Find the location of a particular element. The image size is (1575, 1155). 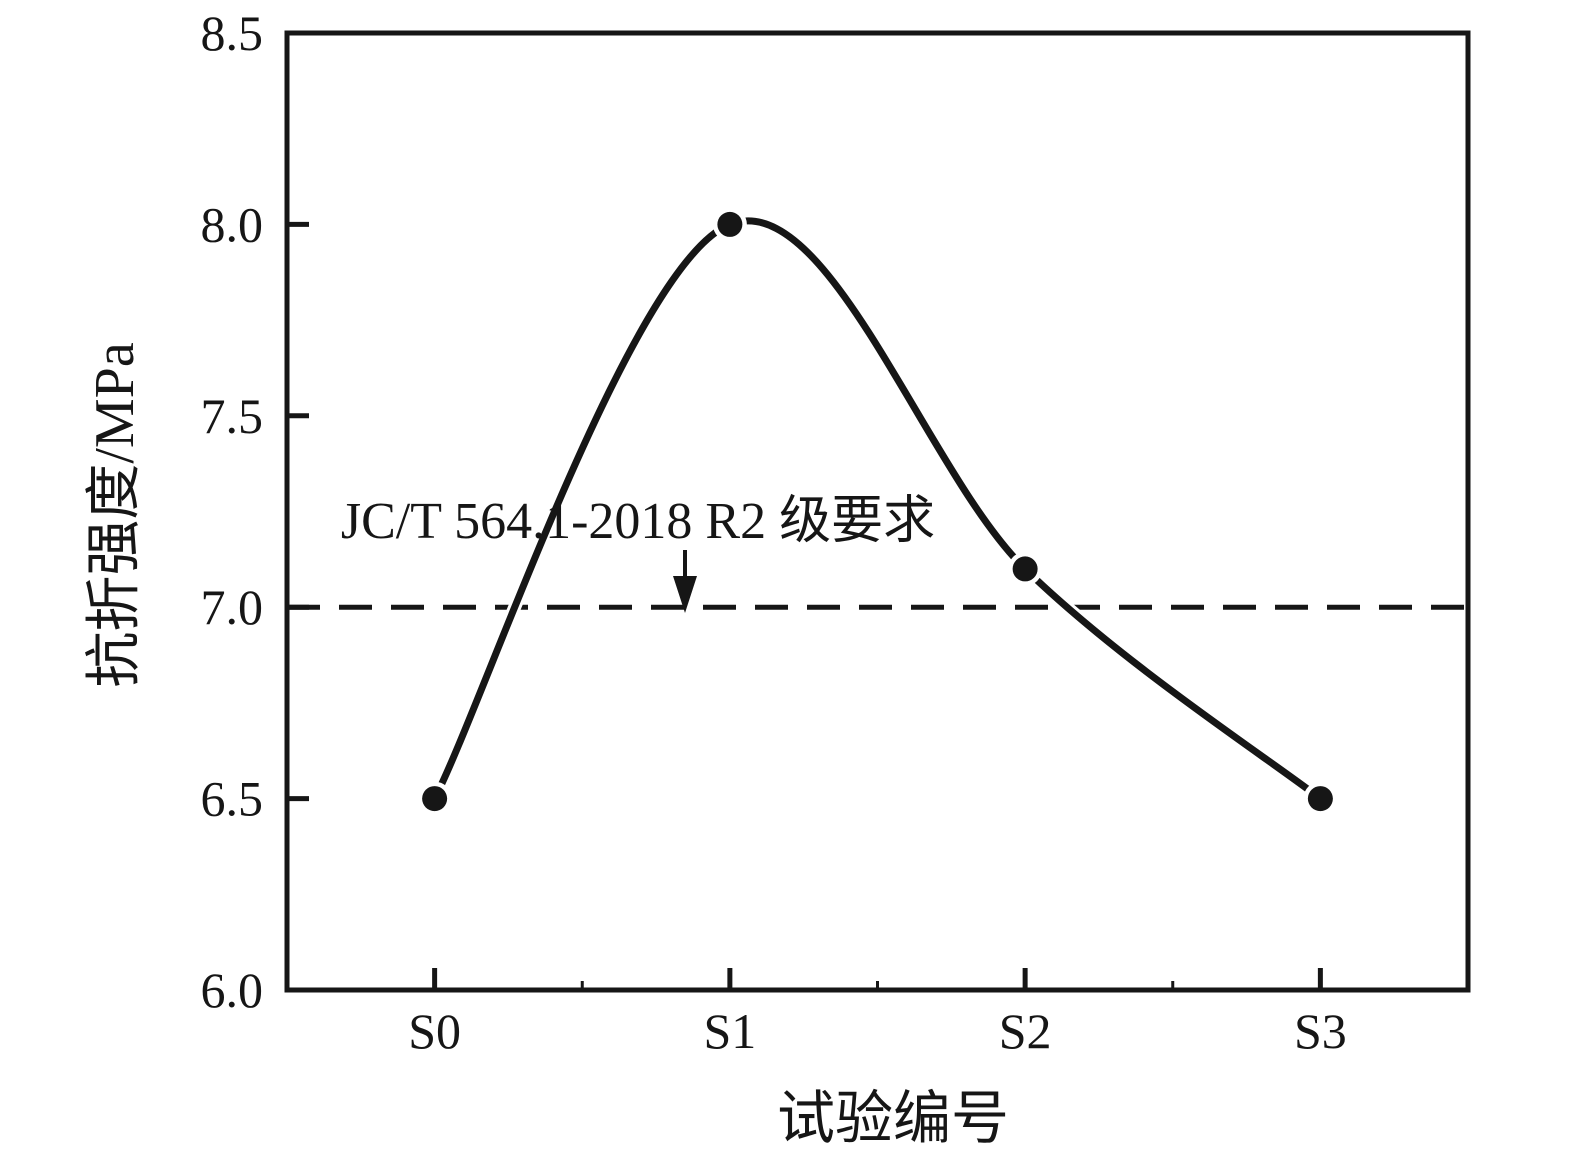

y-tick-label: 6.5 is located at coordinates (232, 799).